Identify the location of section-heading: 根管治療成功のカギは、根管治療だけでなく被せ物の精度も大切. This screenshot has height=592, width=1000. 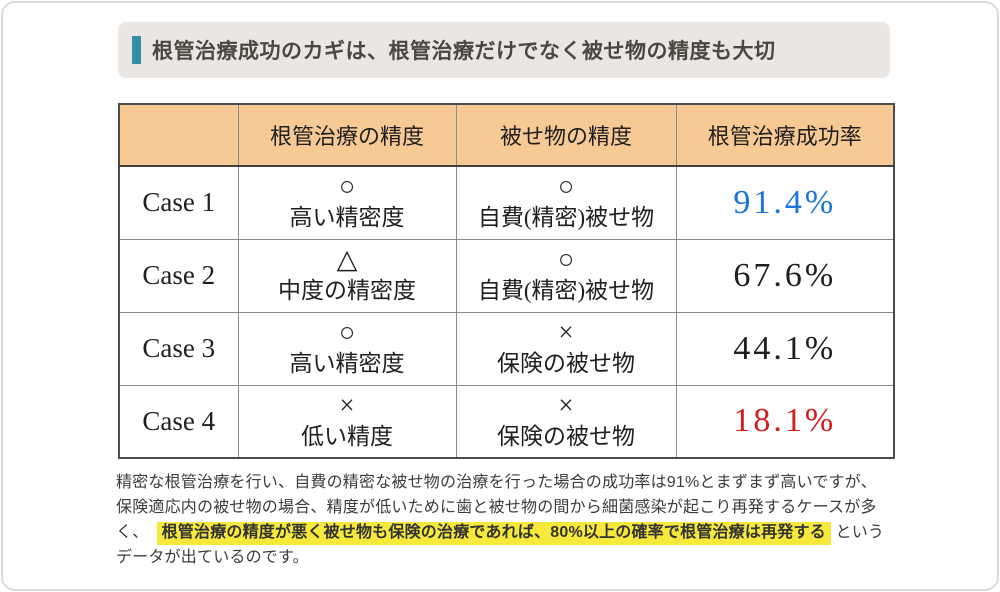
(504, 50).